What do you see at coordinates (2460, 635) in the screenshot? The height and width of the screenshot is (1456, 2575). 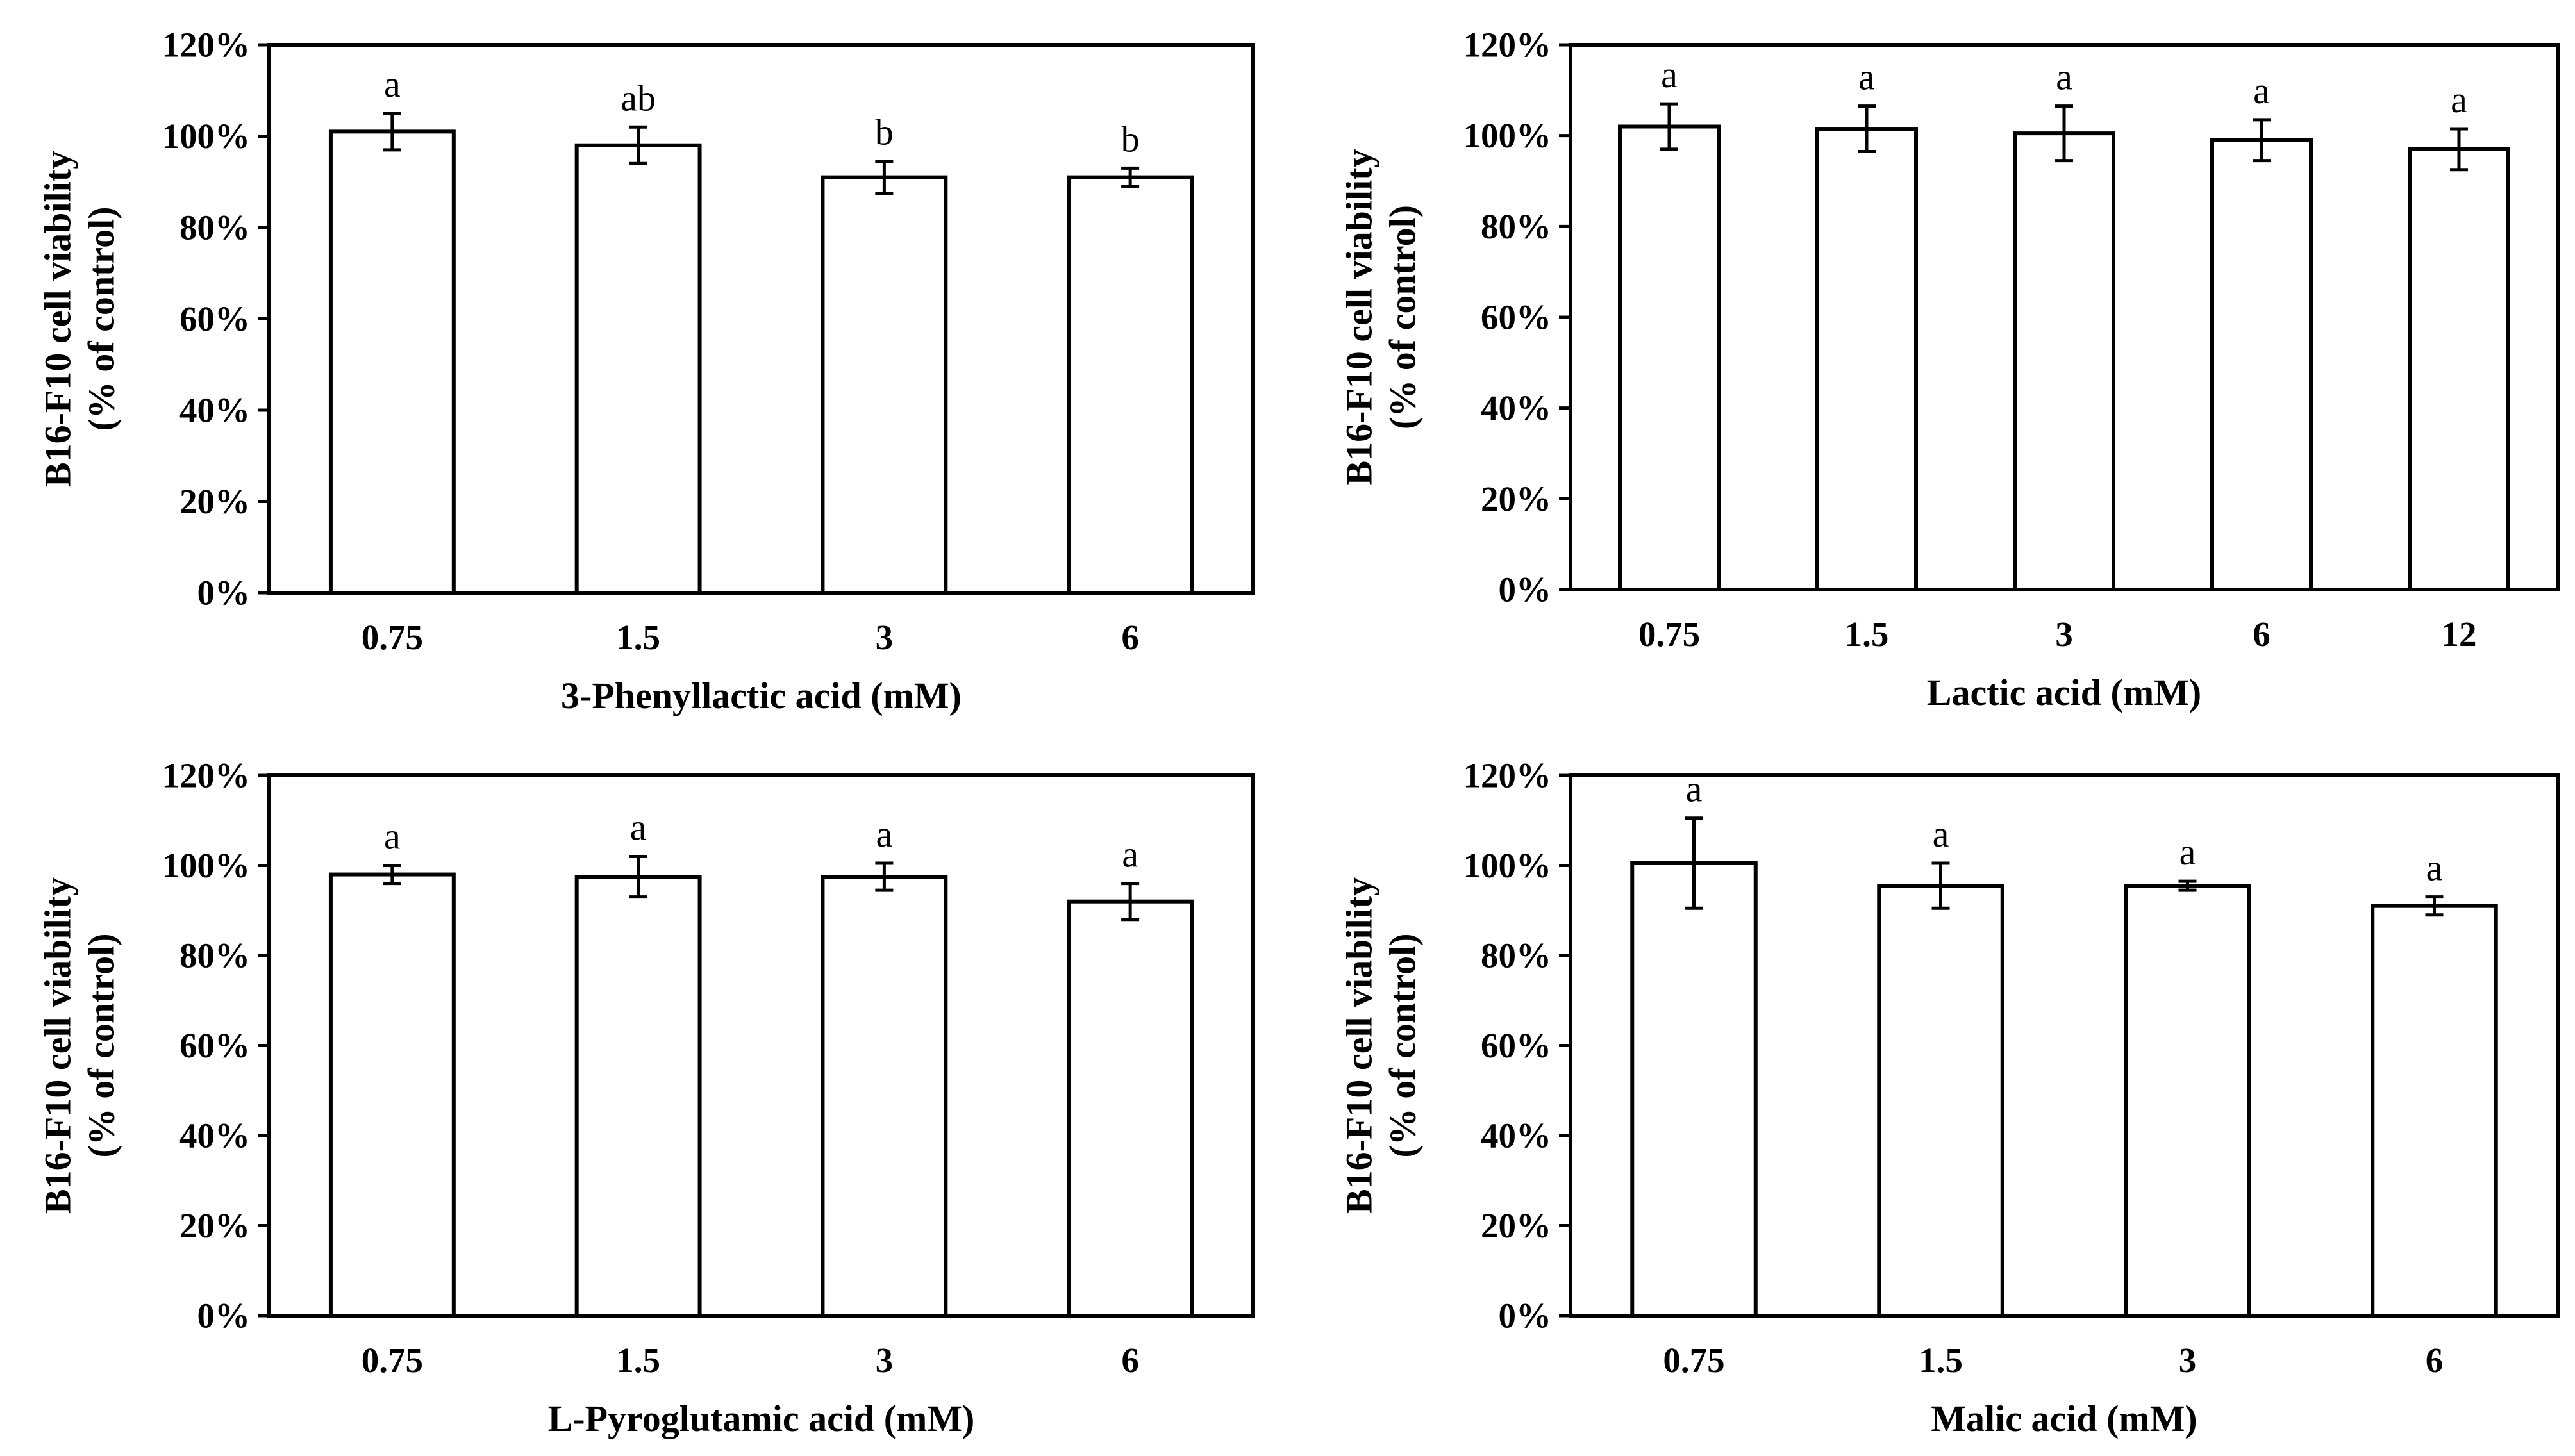 I see `x-tick-label: 12` at bounding box center [2460, 635].